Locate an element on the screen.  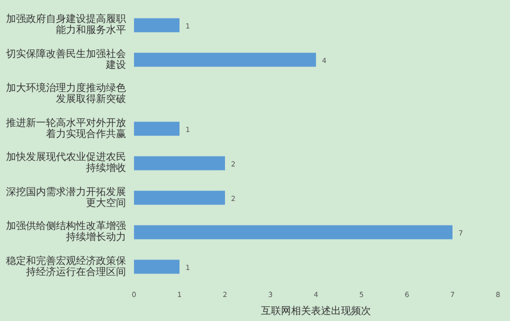
y-tick-label: 加大环境治理力度推动绿色发展取得新突破 is located at coordinates (65, 94).